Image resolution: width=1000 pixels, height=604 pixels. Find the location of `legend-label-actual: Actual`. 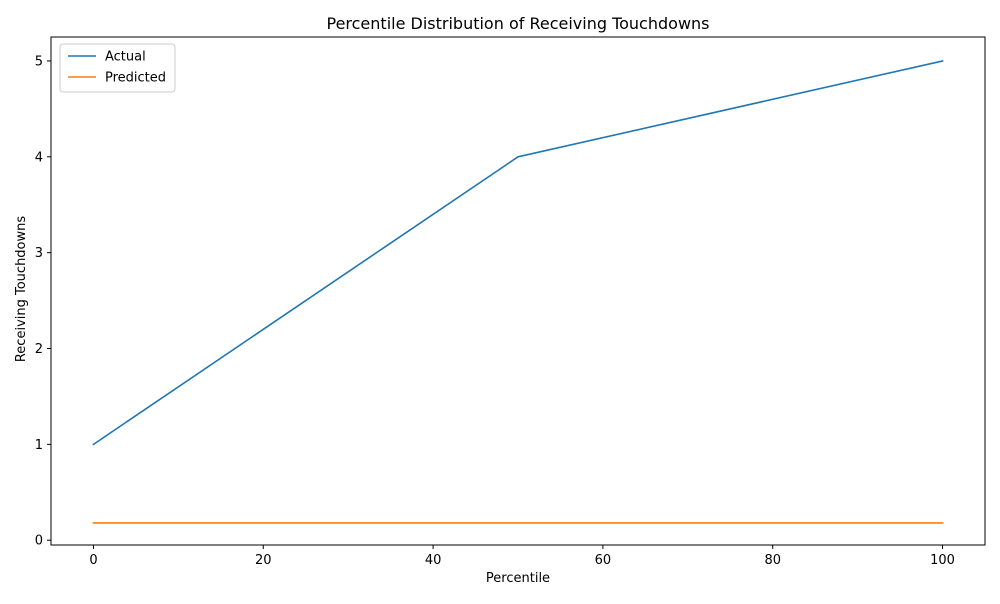

legend-label-actual: Actual is located at coordinates (125, 57).